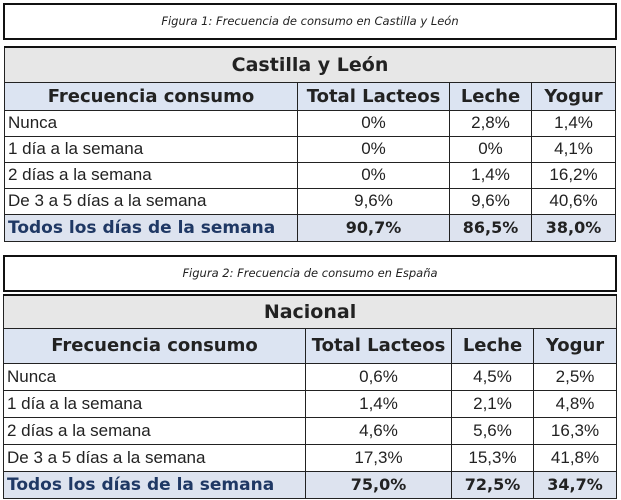  What do you see at coordinates (490, 123) in the screenshot?
I see `value-cell: 2,8%` at bounding box center [490, 123].